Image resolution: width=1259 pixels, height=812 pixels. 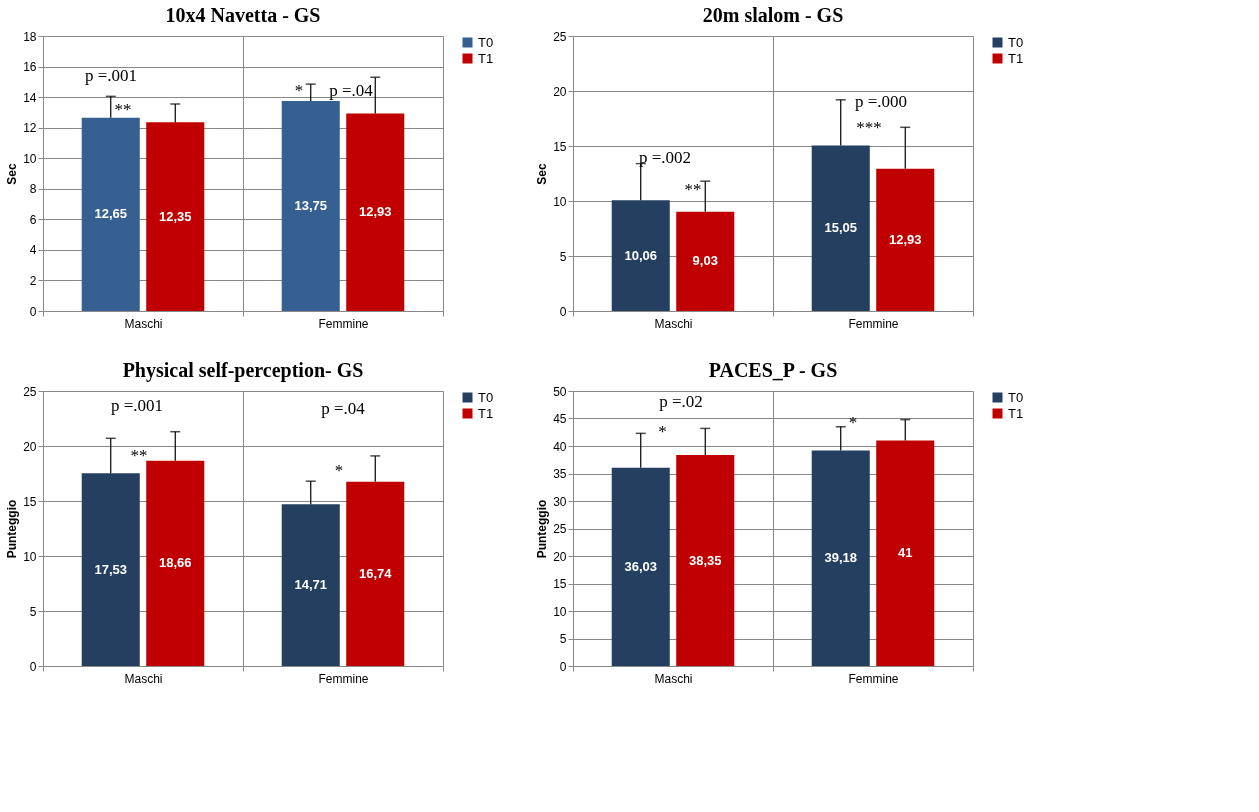 What do you see at coordinates (311, 205) in the screenshot?
I see `data-label: 13,75` at bounding box center [311, 205].